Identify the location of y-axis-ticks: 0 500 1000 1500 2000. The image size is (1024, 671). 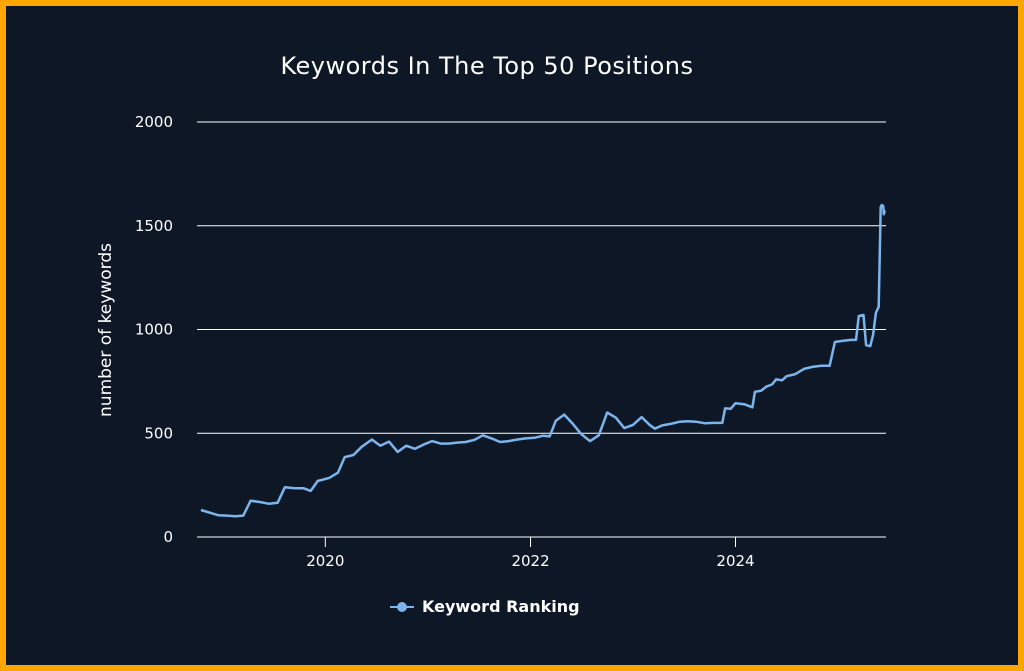
(154, 329).